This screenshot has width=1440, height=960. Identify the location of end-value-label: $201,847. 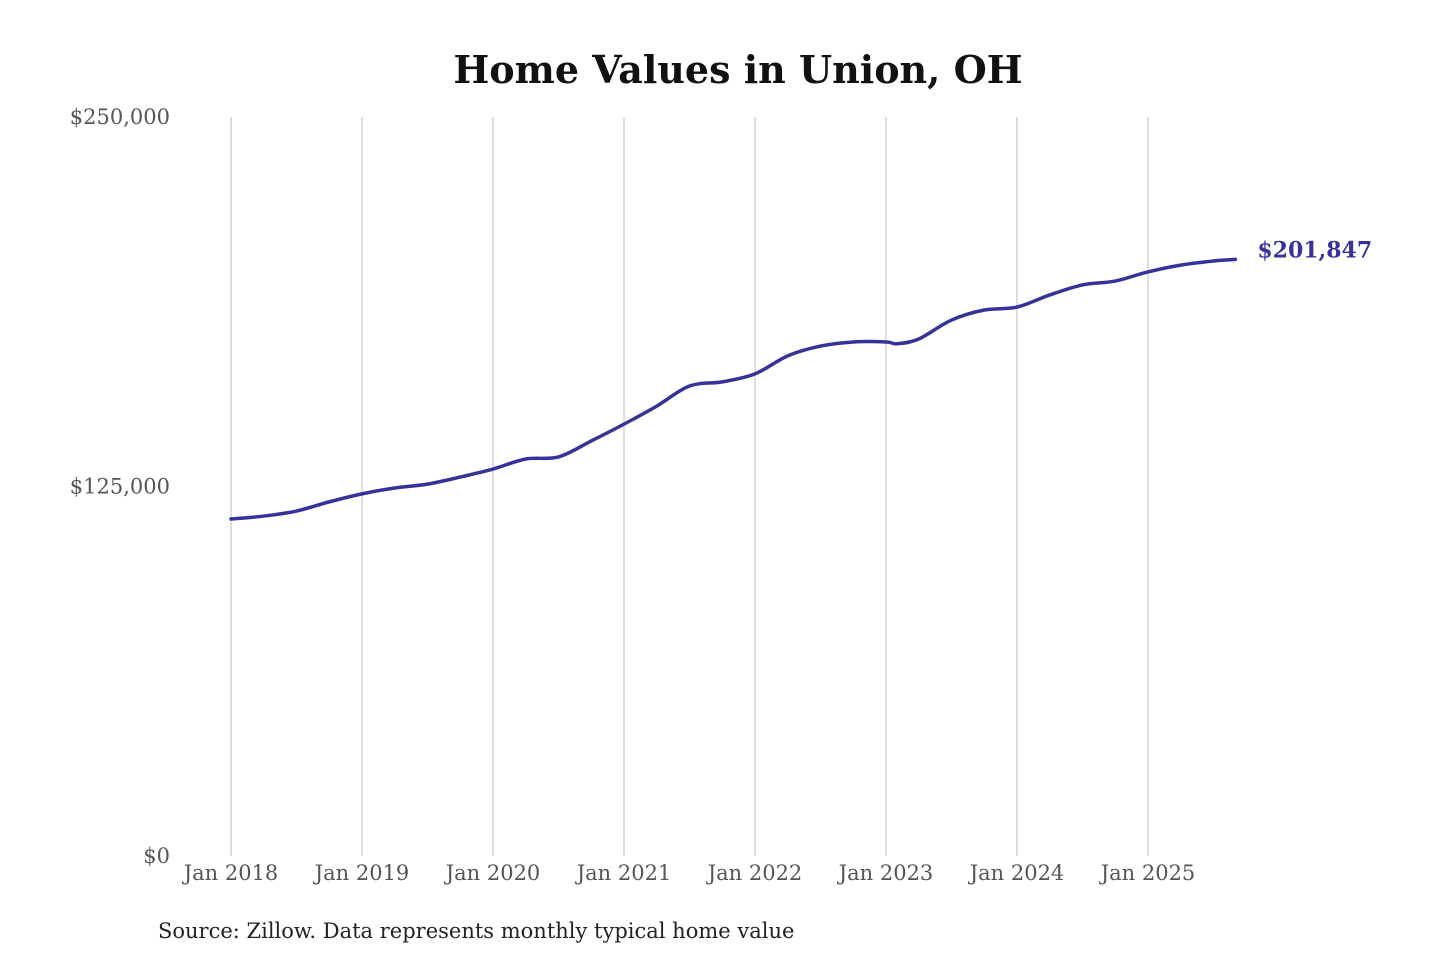
(1314, 250).